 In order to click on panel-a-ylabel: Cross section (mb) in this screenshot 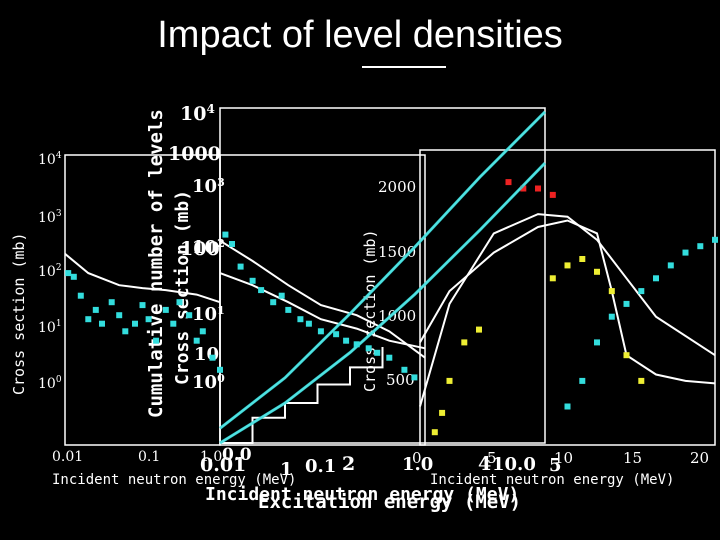, I will do `click(19, 313)`.